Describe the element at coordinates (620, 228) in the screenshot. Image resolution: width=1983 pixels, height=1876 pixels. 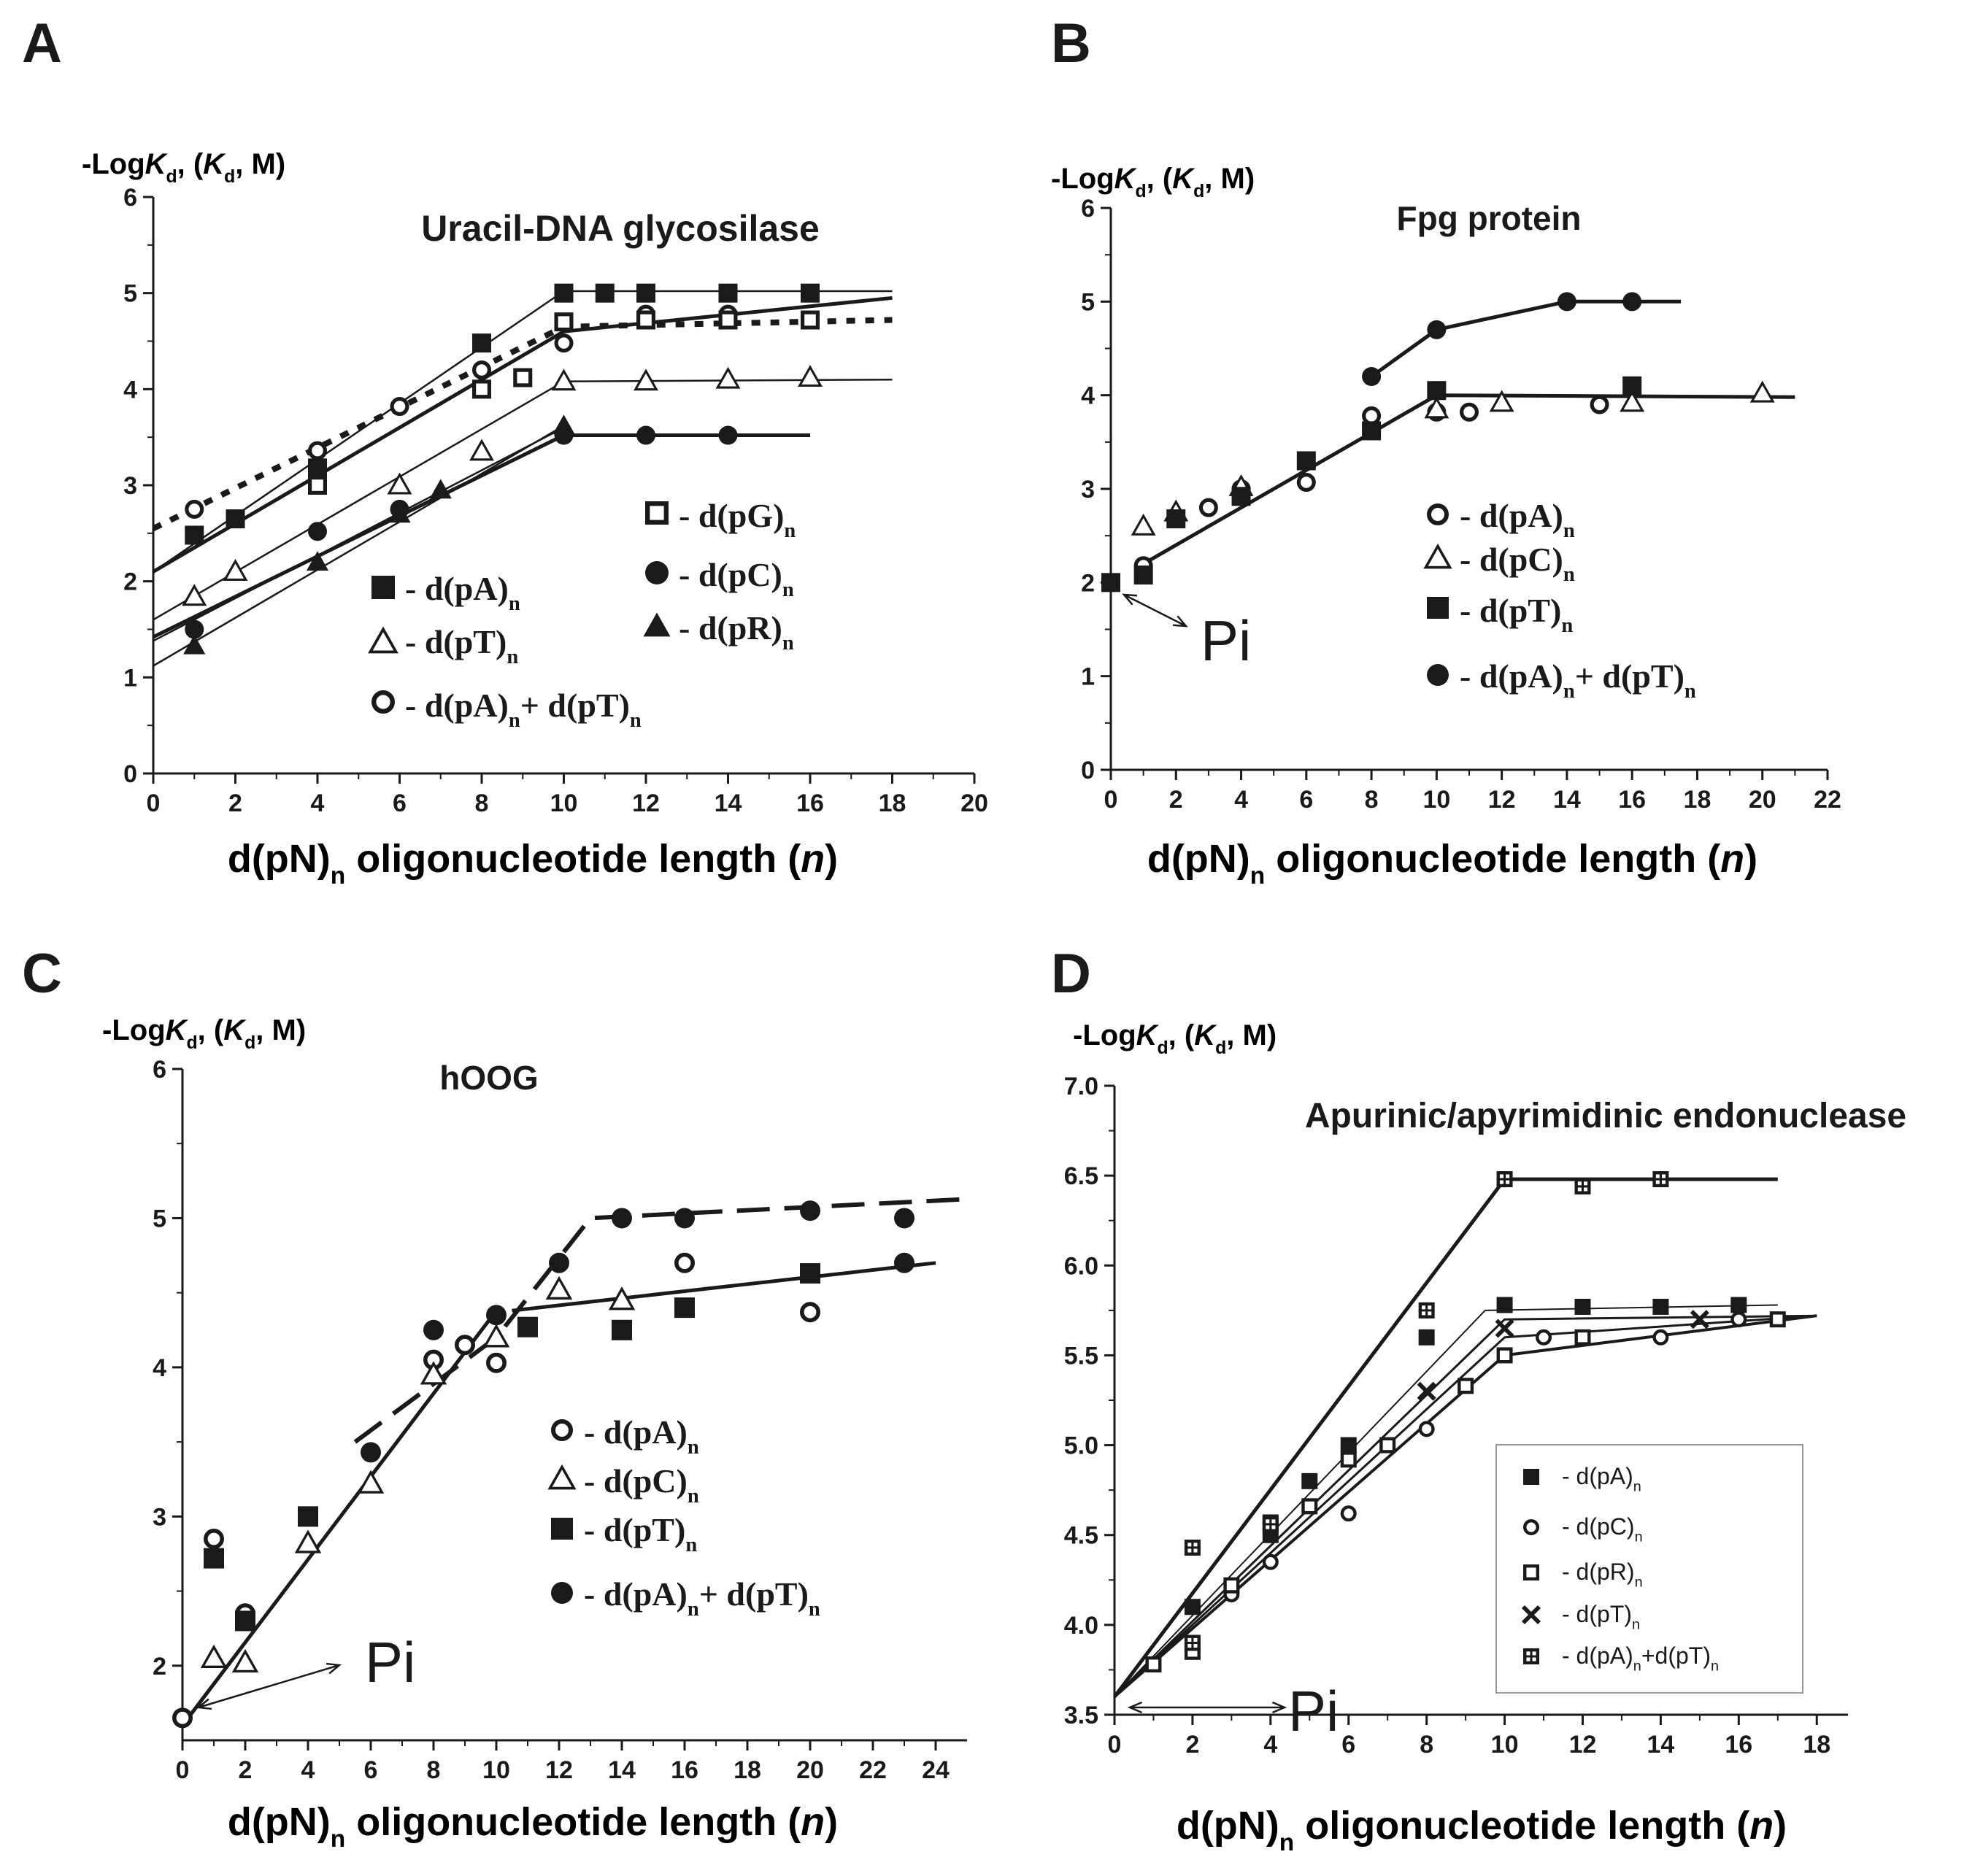
I see `chart-title: Uracil-DNA glycosilase` at that location.